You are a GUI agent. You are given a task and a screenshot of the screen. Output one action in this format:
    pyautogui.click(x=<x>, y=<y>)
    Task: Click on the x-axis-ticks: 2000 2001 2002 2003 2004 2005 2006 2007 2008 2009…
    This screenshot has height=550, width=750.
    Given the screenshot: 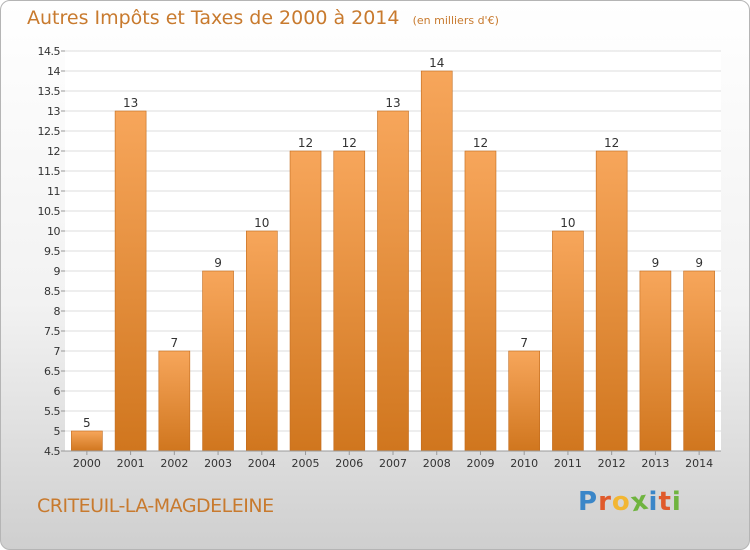 What is the action you would take?
    pyautogui.click(x=393, y=460)
    